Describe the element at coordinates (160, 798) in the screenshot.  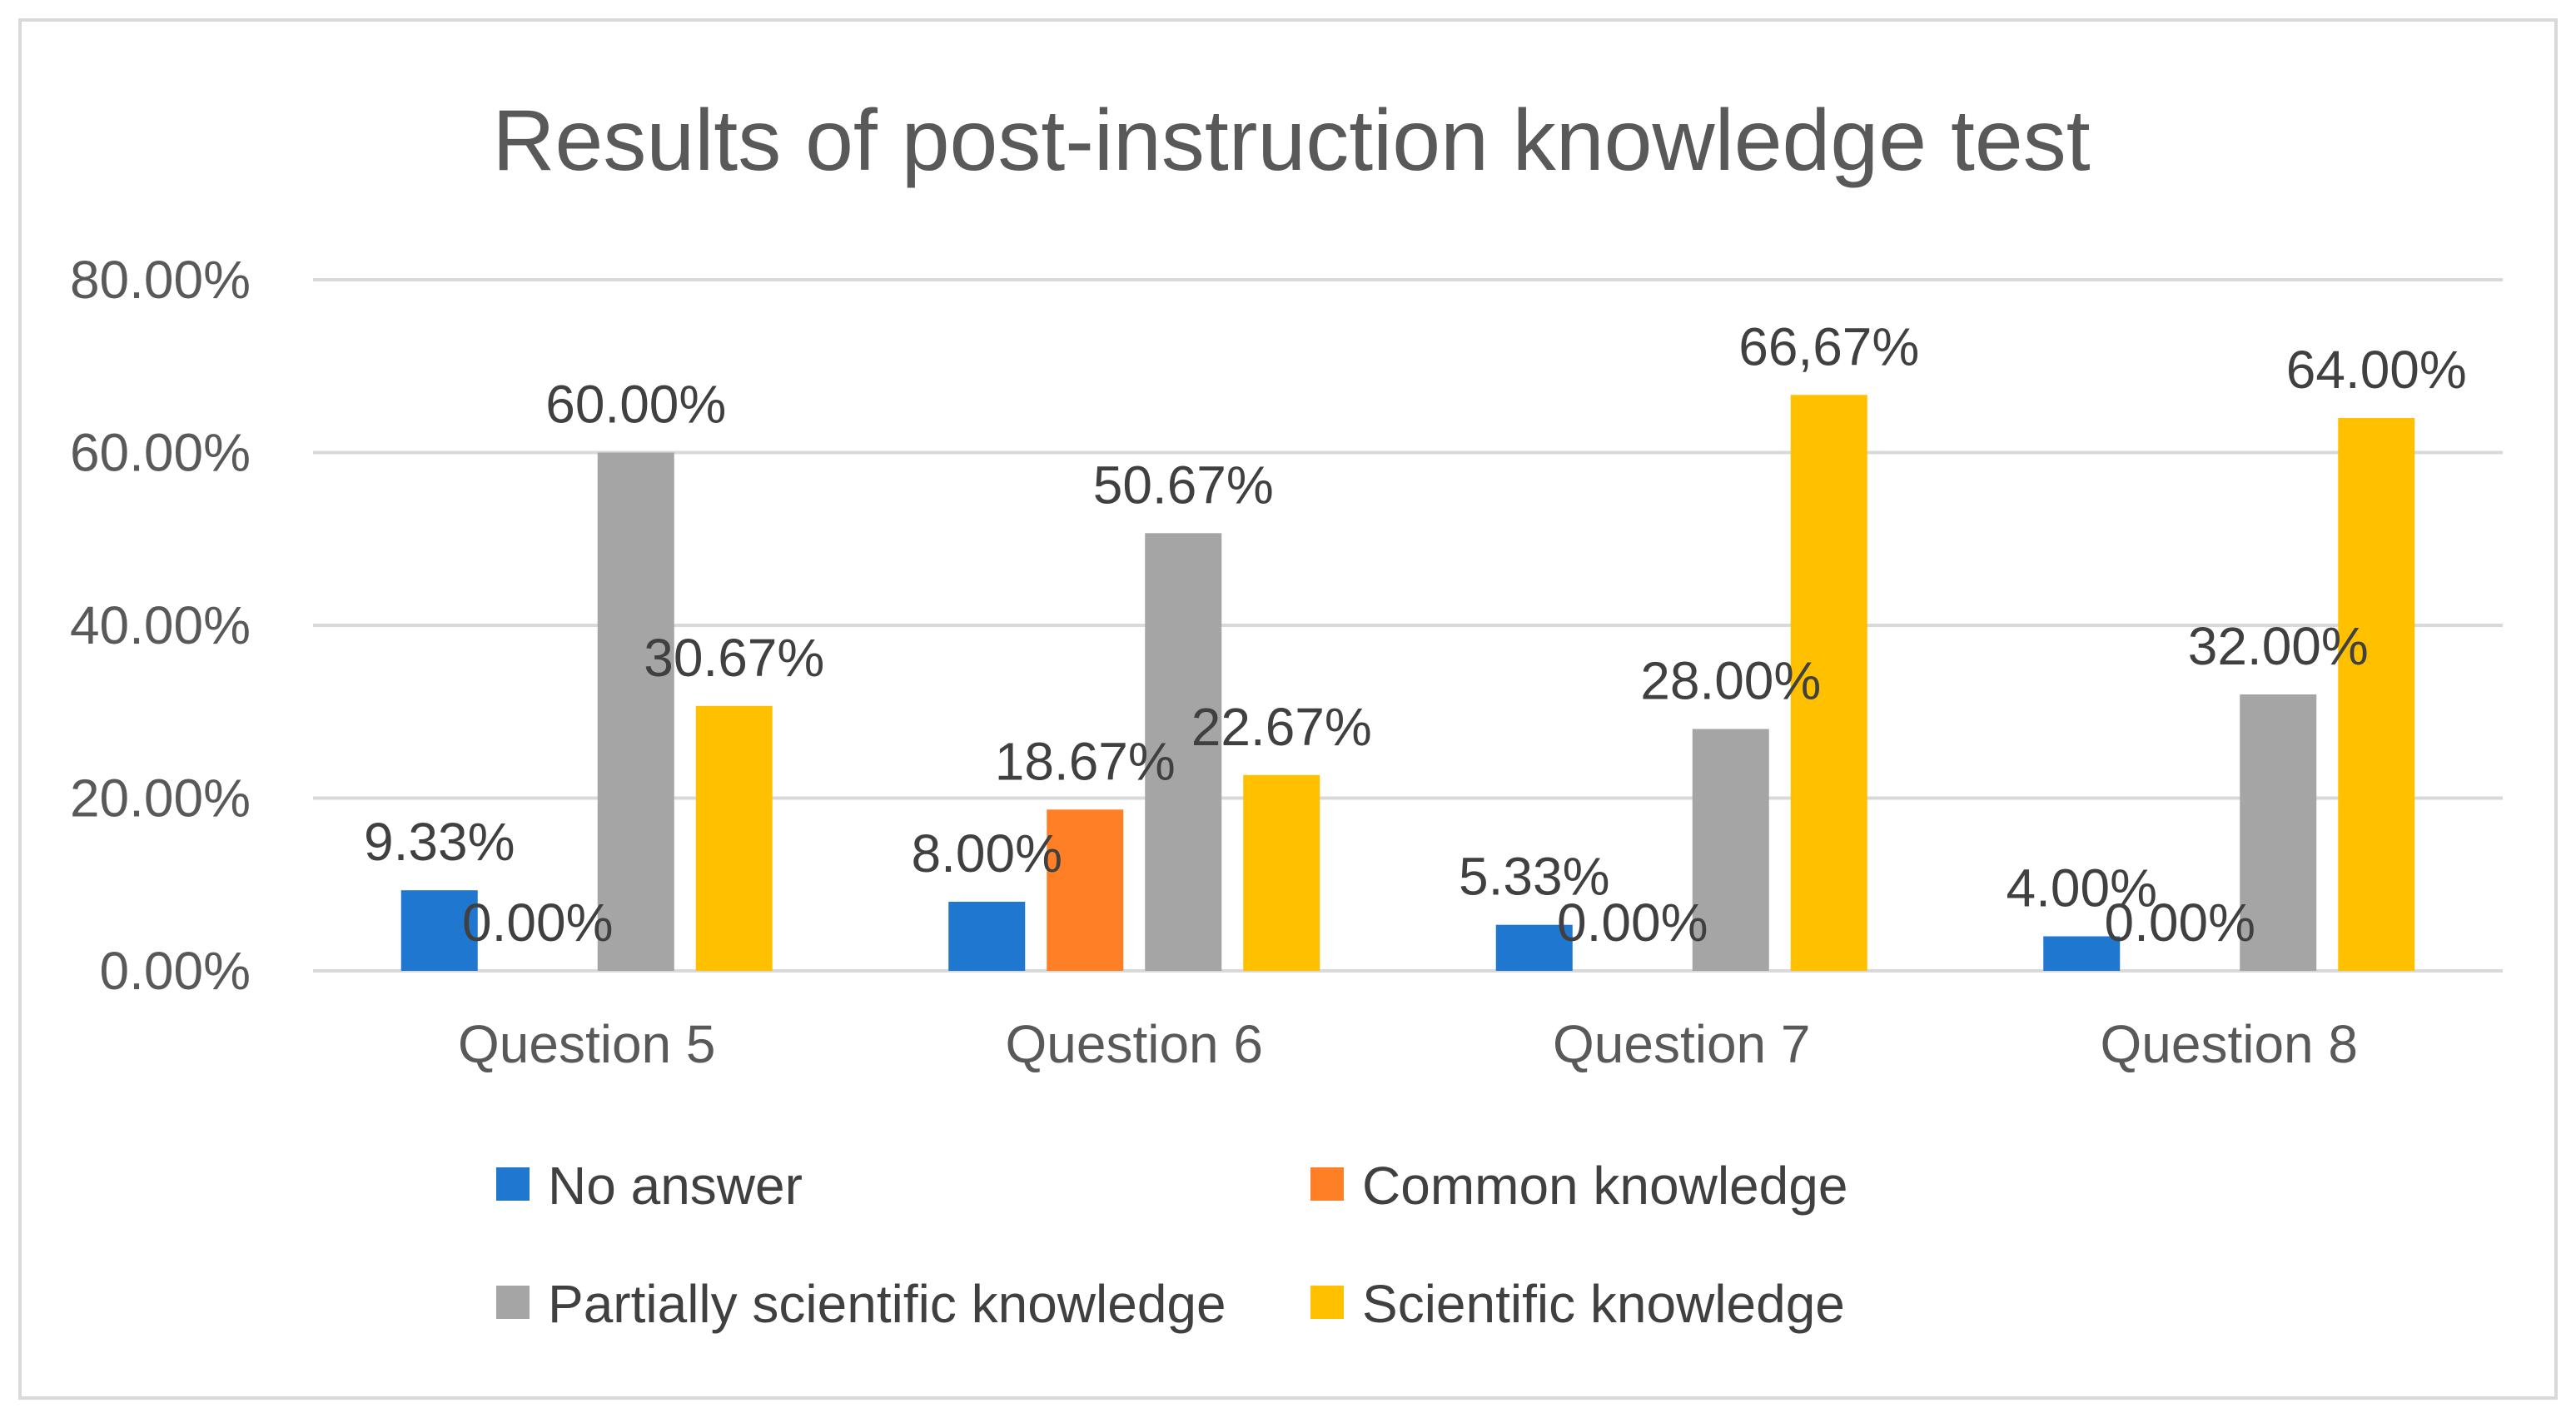
I see `y-tick-label: 20.00%` at that location.